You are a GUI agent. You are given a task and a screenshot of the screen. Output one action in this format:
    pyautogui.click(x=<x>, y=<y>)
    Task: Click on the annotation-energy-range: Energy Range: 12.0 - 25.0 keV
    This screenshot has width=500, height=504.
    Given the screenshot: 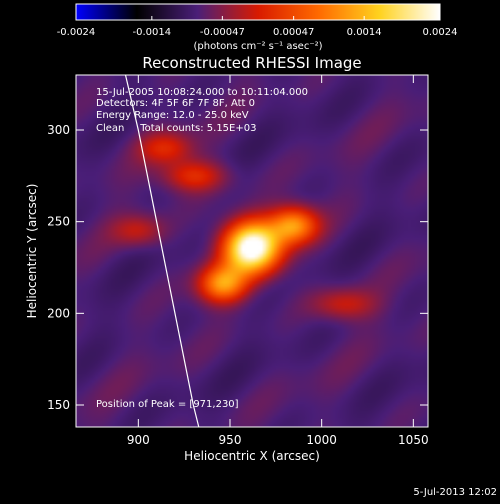 What is the action you would take?
    pyautogui.click(x=172, y=115)
    